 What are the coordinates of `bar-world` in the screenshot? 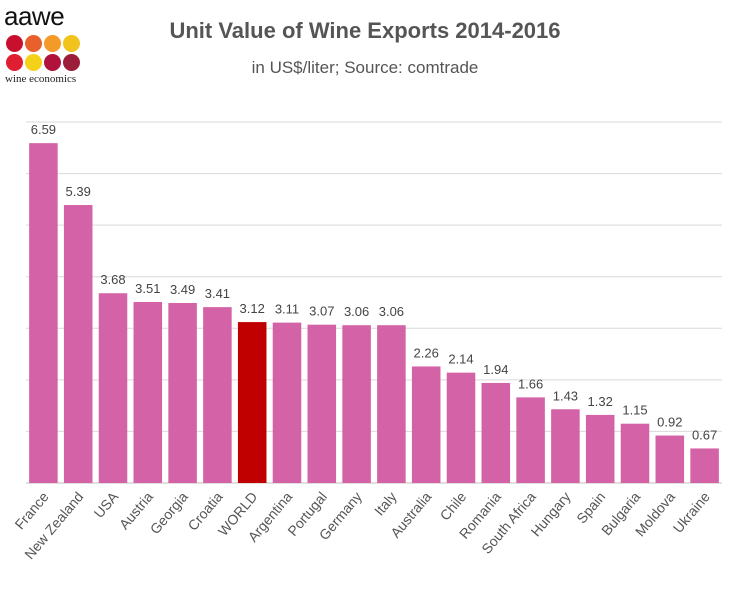 It's located at (252, 402).